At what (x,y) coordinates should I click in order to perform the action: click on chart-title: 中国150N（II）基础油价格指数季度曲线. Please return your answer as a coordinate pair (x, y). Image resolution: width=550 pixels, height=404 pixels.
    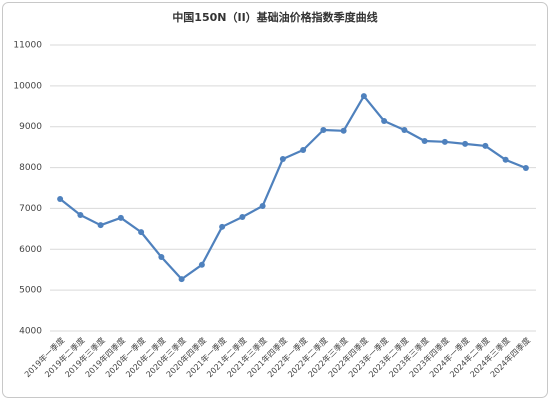
    Looking at the image, I should click on (274, 17).